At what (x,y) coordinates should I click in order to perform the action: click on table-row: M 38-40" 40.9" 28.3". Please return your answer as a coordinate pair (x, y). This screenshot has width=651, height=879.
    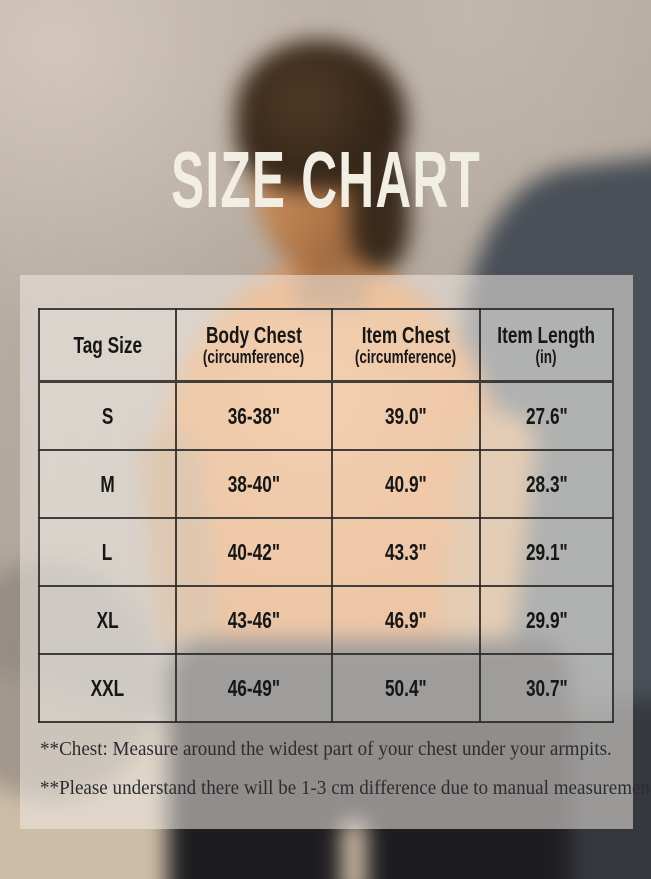
    Looking at the image, I should click on (326, 484).